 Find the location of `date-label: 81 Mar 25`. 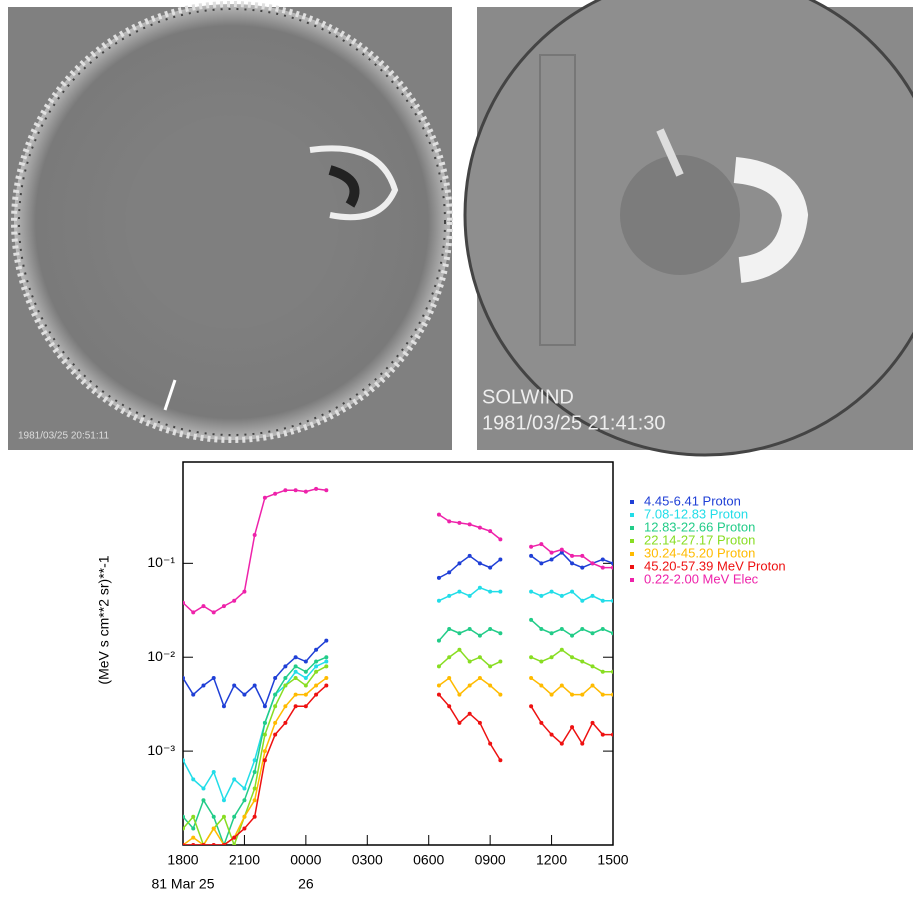

date-label: 81 Mar 25 is located at coordinates (182, 884).